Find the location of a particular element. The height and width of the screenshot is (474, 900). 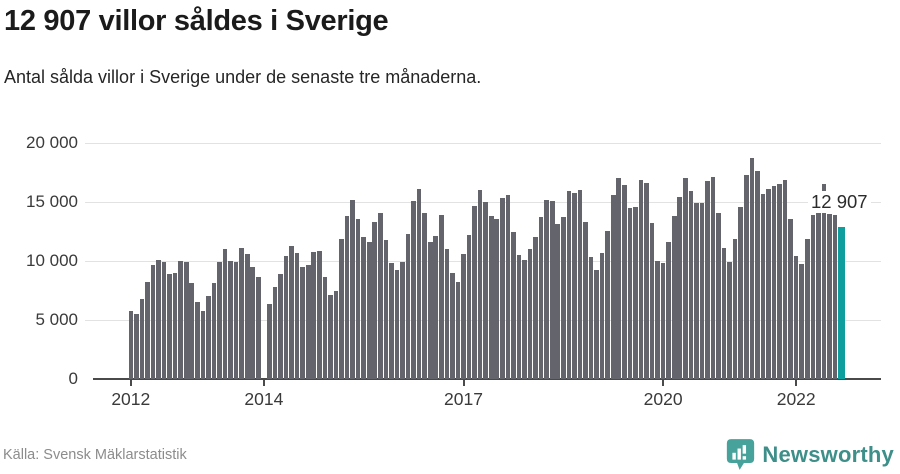

x-axis-label: 2012 is located at coordinates (131, 399).